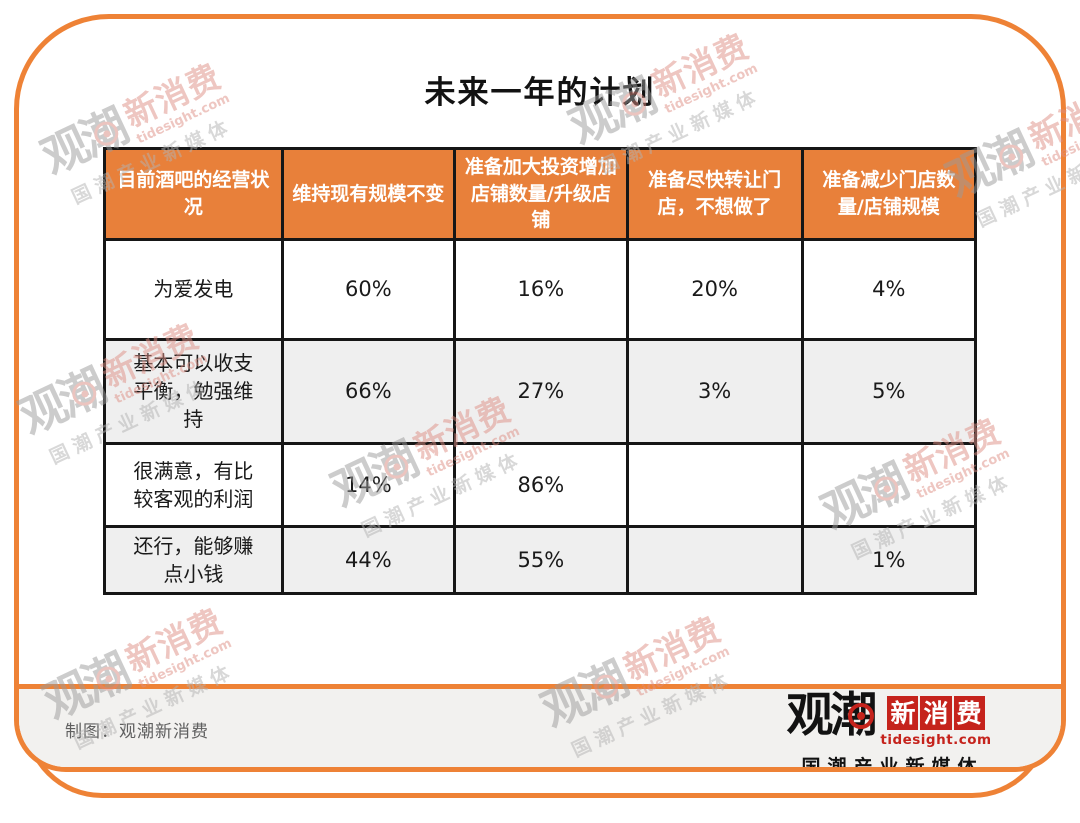  I want to click on table-cell: 27%, so click(541, 391).